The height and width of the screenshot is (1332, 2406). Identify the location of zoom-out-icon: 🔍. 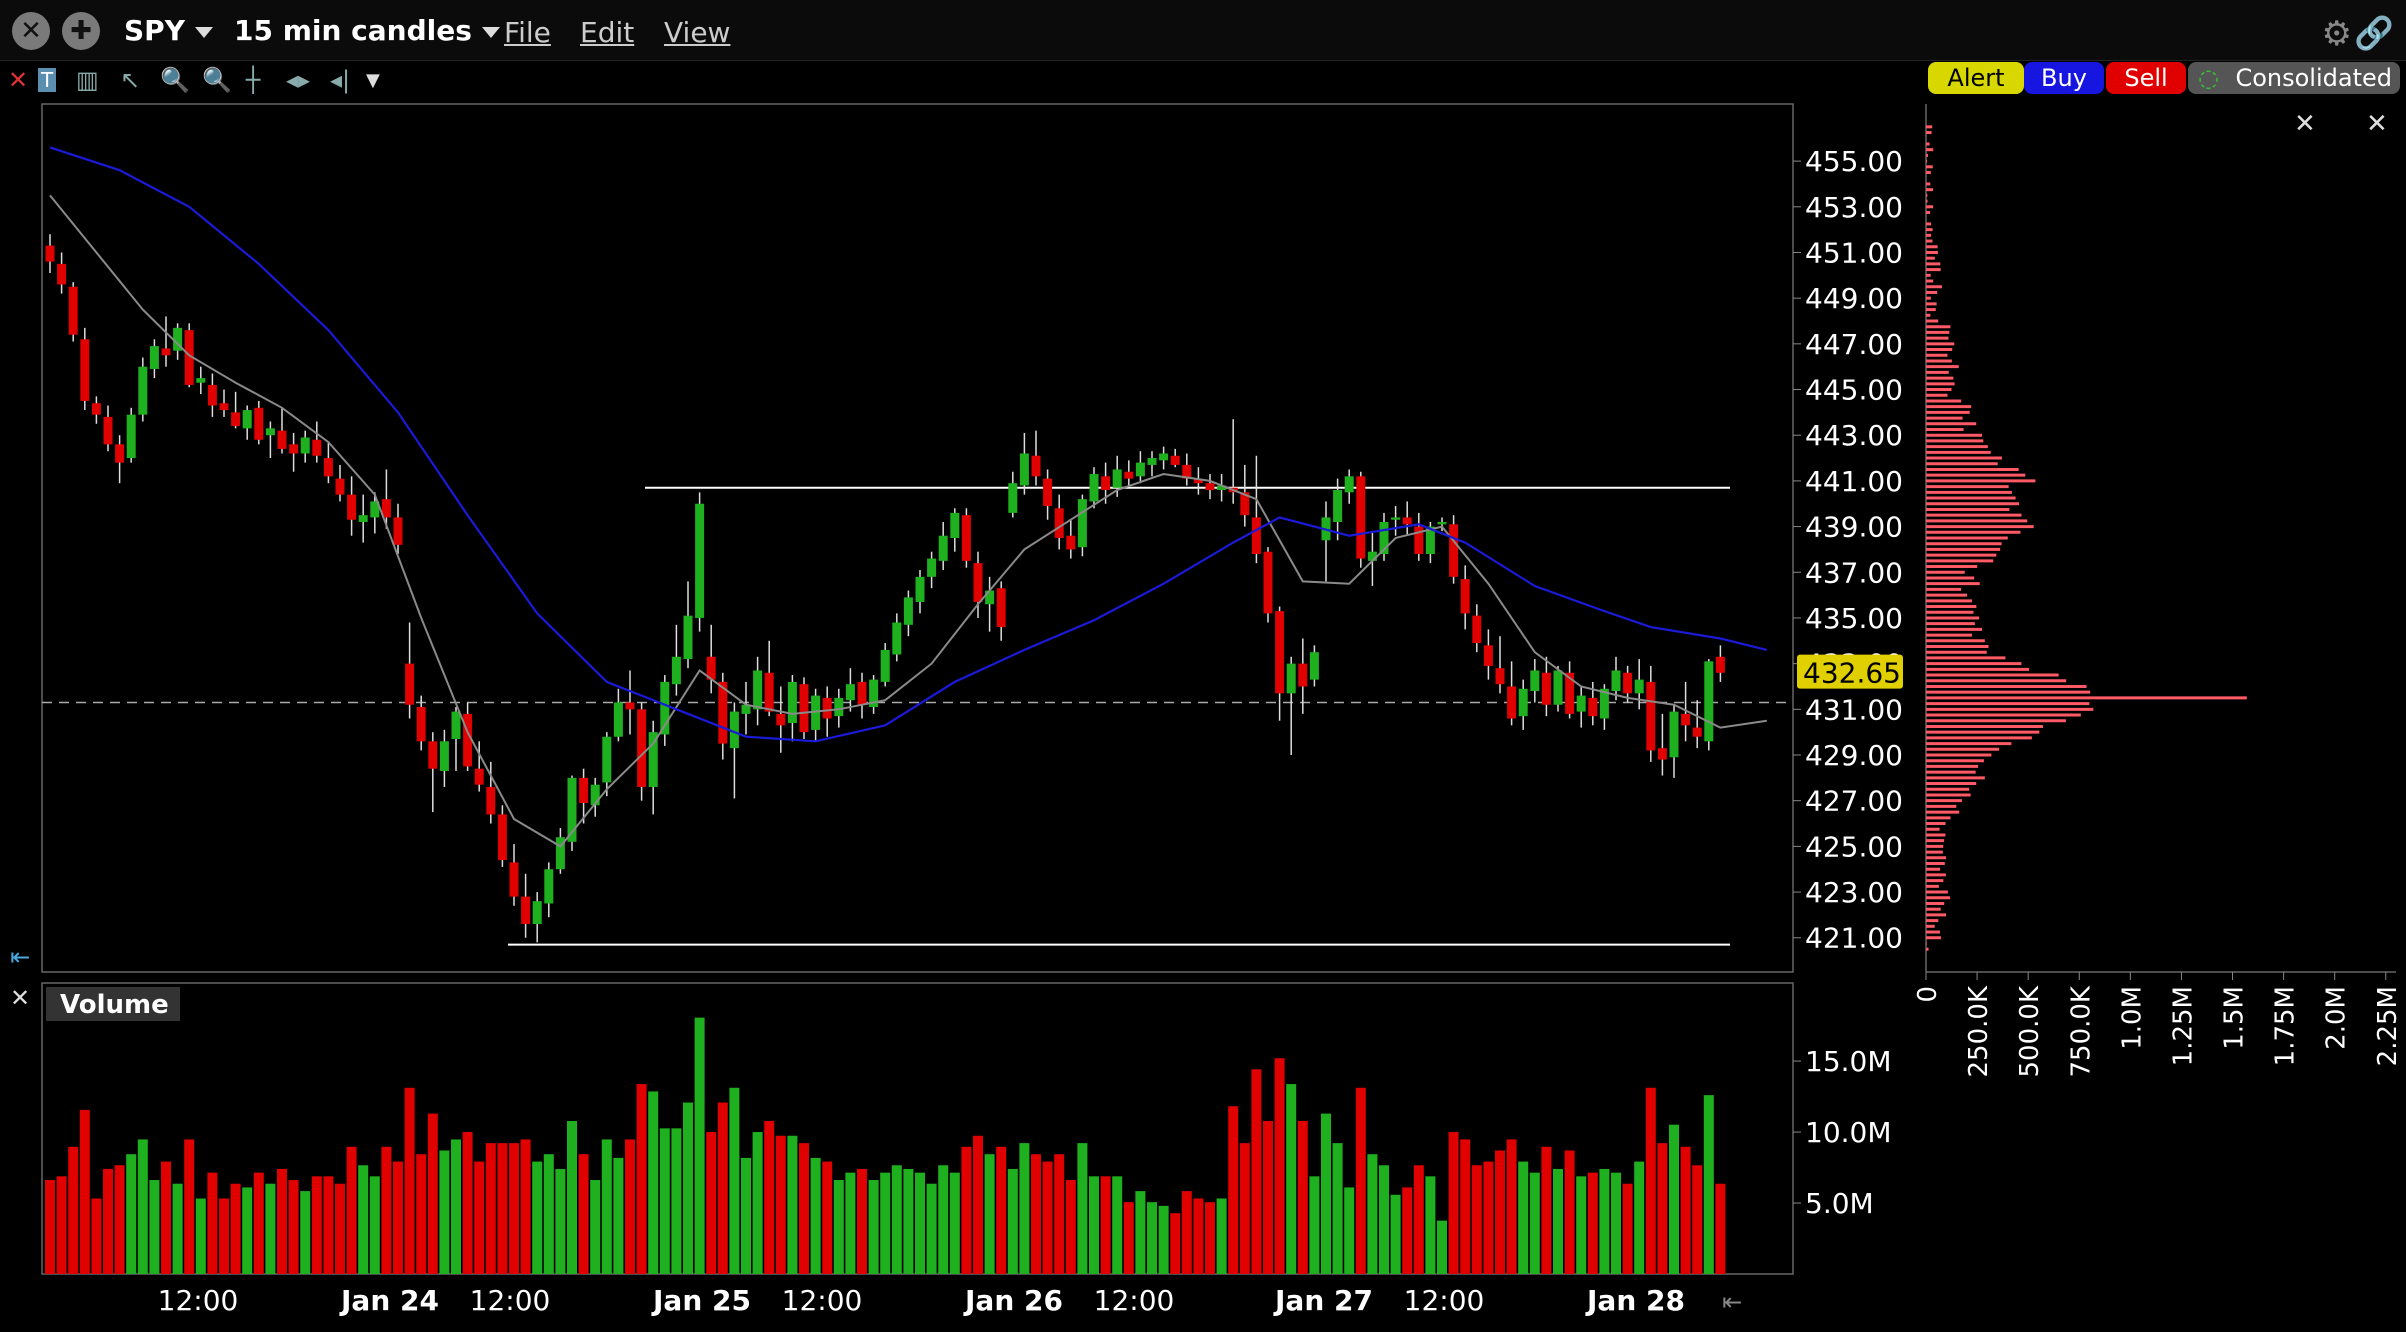
(217, 80).